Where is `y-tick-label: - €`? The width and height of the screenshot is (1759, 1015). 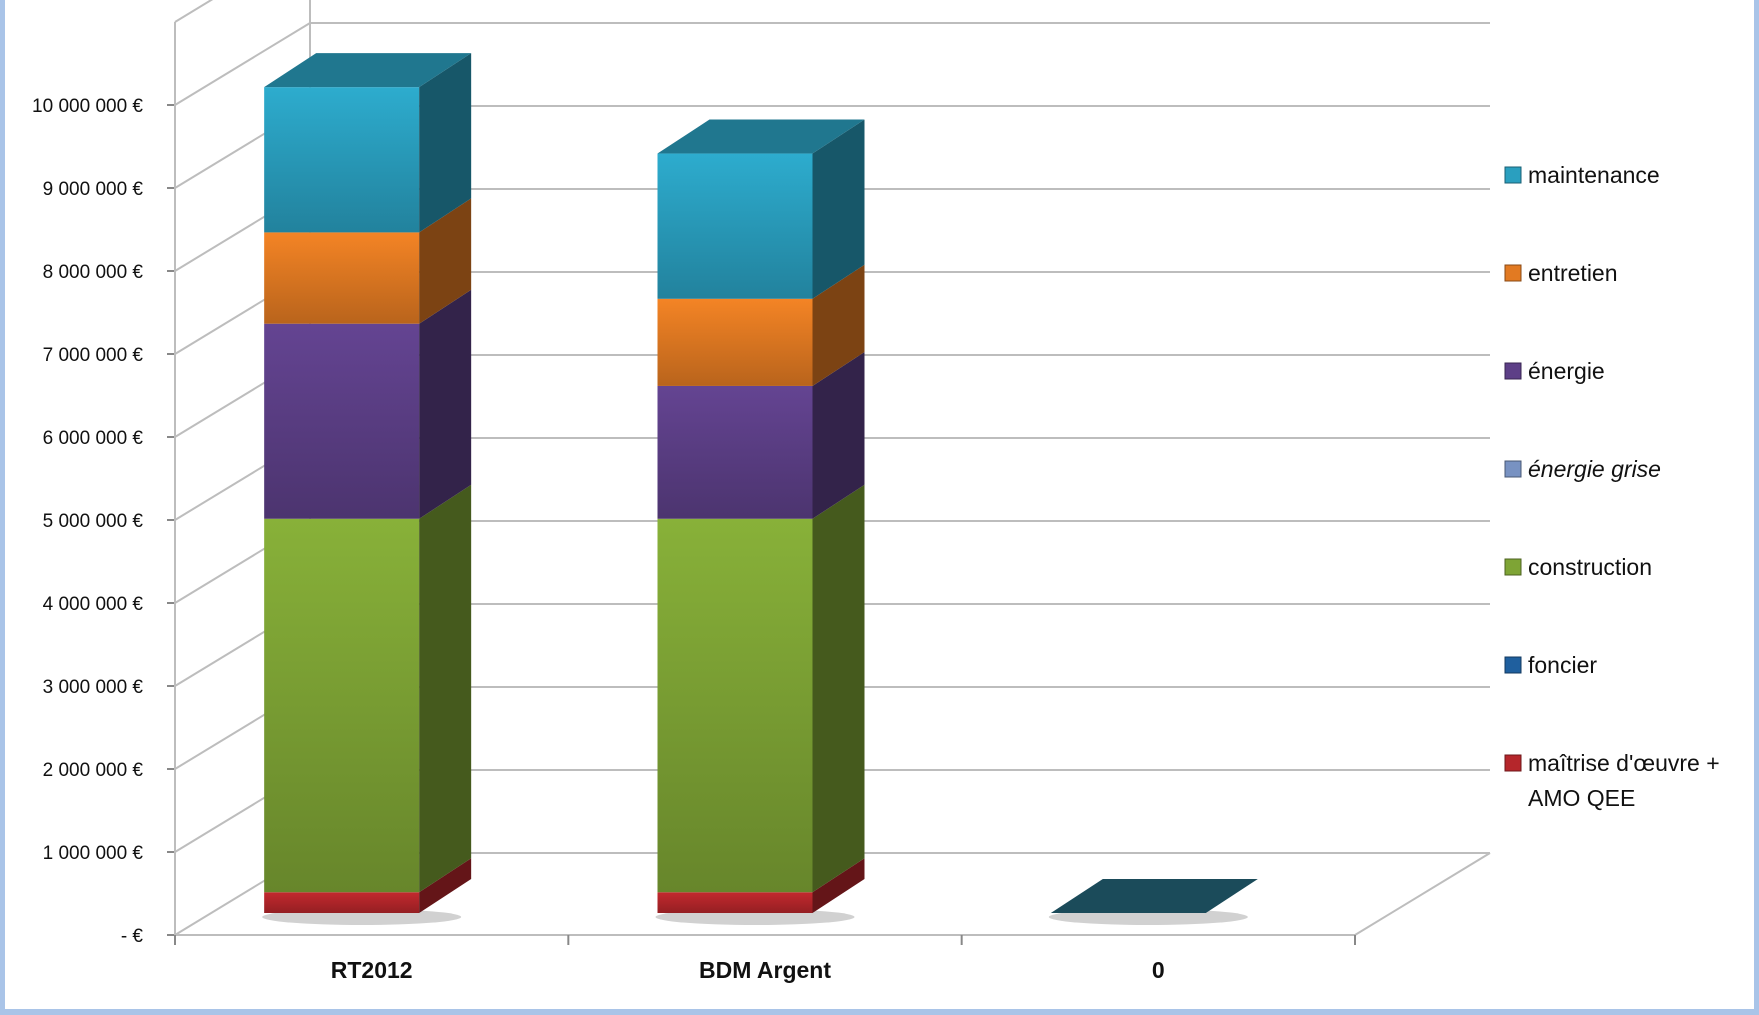
y-tick-label: - € is located at coordinates (132, 936).